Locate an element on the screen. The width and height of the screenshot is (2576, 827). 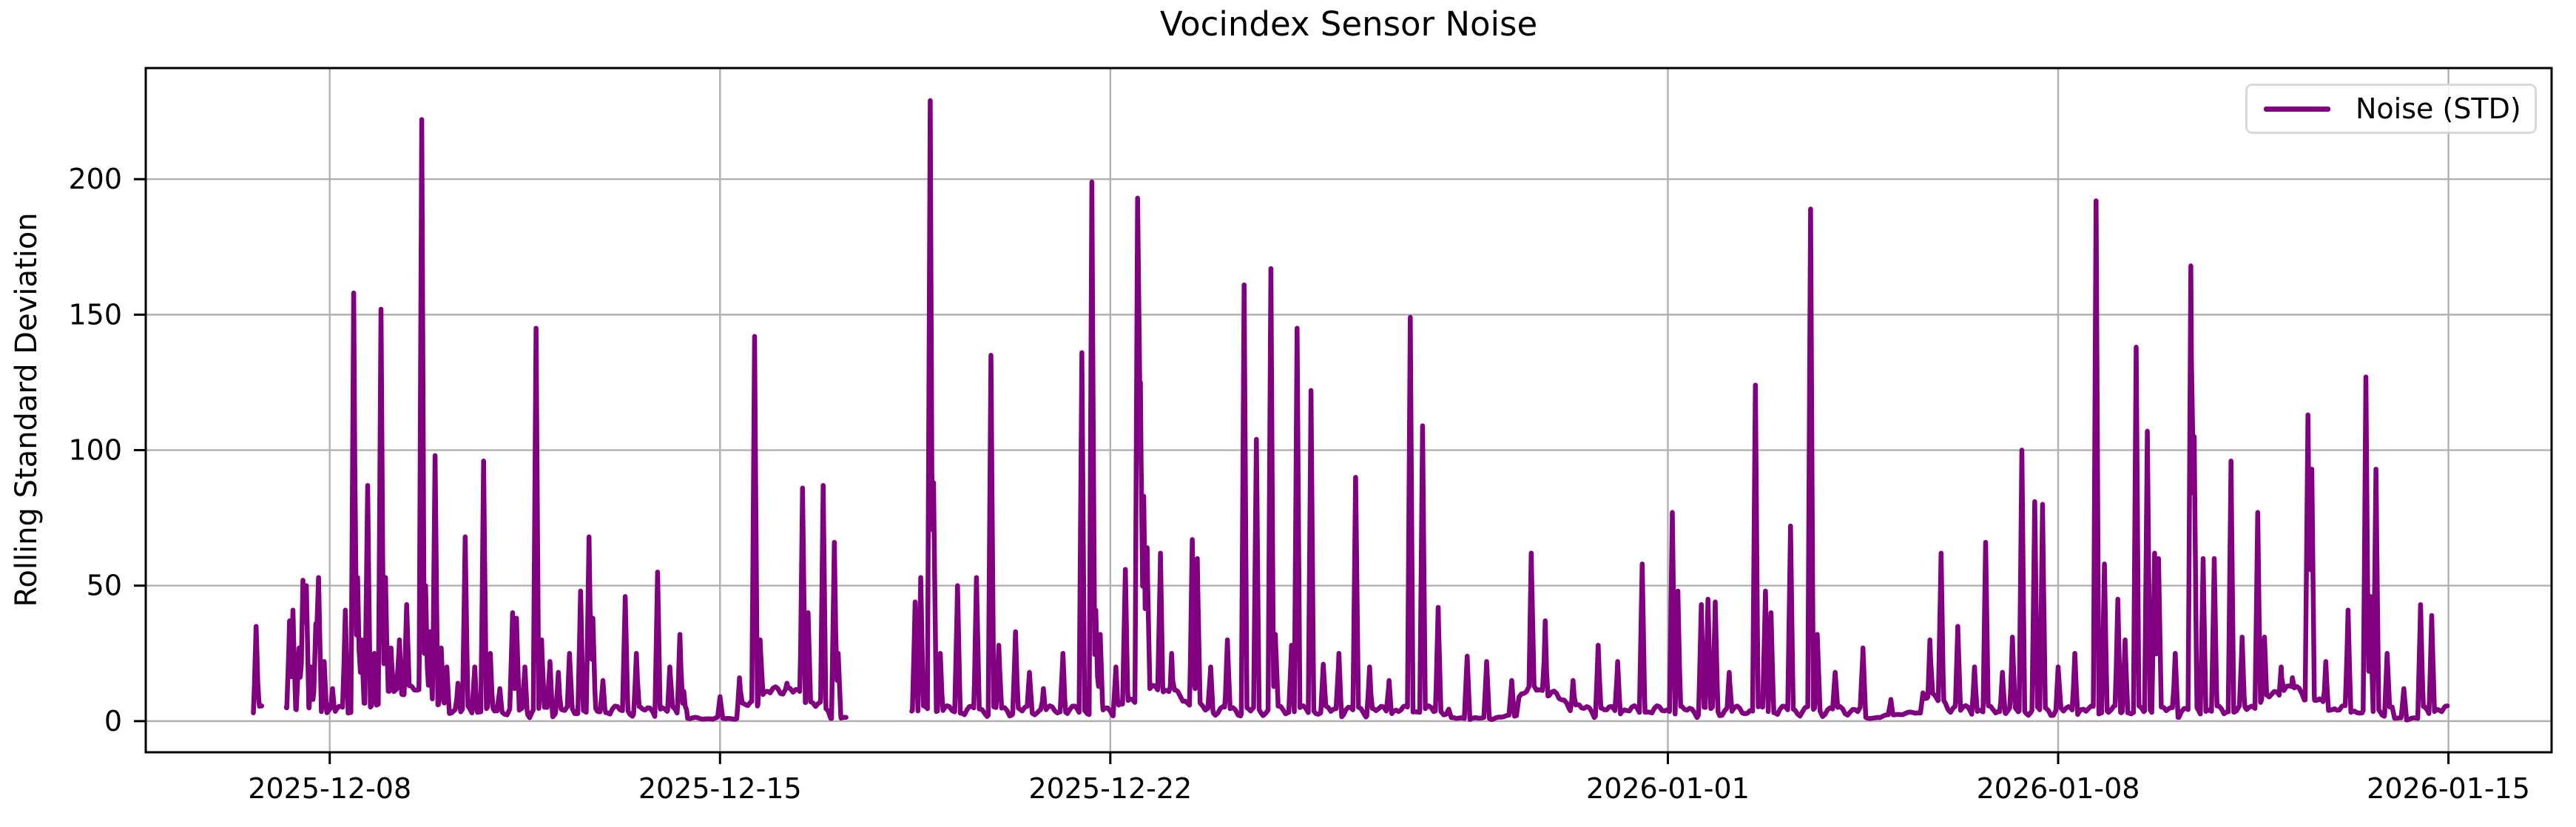
legend-line-swatch is located at coordinates (2297, 109).